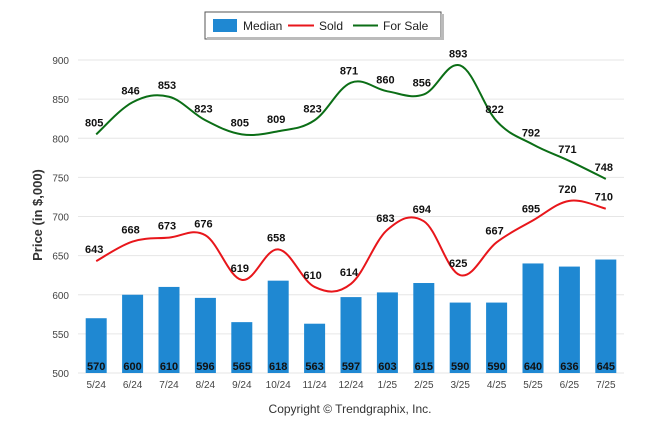 The width and height of the screenshot is (646, 434). What do you see at coordinates (331, 26) in the screenshot?
I see `legend-sold-label: Sold` at bounding box center [331, 26].